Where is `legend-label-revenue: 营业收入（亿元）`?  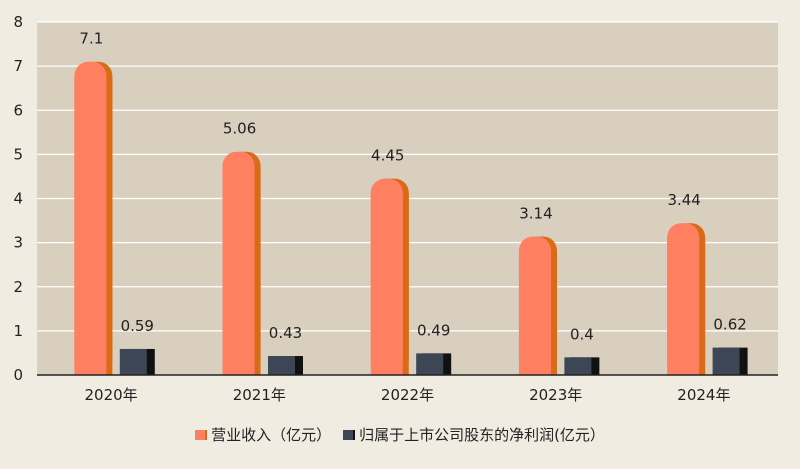 legend-label-revenue: 营业收入（亿元） is located at coordinates (271, 435).